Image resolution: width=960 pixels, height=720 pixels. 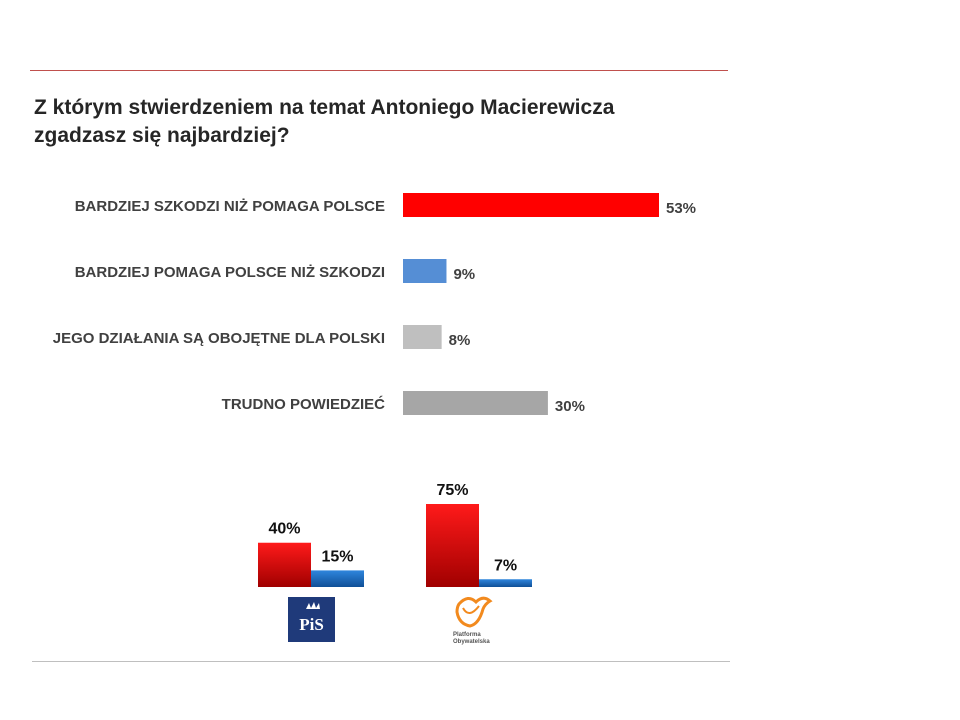 What do you see at coordinates (681, 208) in the screenshot?
I see `data-label: 53%` at bounding box center [681, 208].